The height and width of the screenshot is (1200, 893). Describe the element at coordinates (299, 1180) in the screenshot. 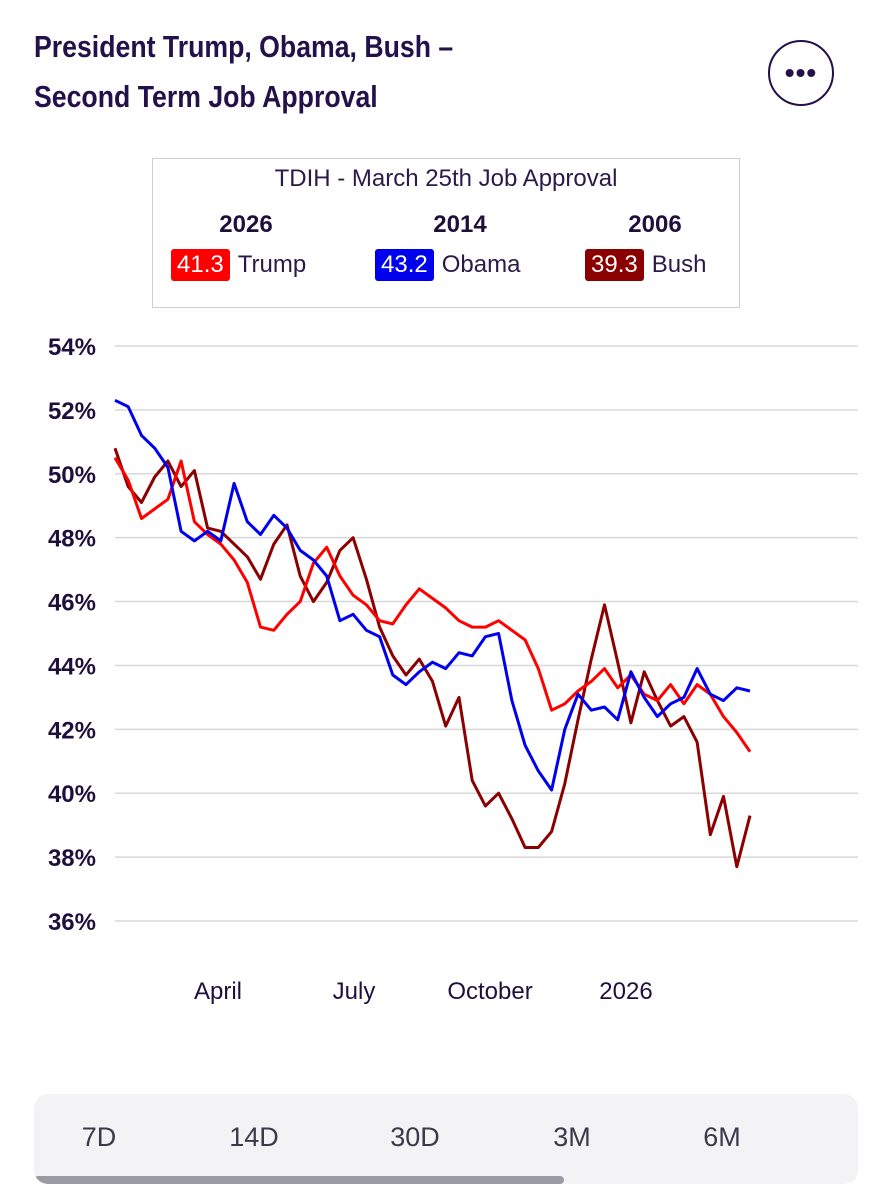

I see `horizontal-scrollbar` at that location.